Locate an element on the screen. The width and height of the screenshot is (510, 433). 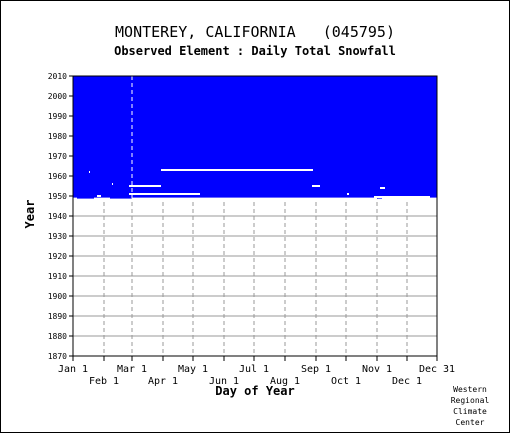
y-tick-label: 1960 is located at coordinates (57, 176).